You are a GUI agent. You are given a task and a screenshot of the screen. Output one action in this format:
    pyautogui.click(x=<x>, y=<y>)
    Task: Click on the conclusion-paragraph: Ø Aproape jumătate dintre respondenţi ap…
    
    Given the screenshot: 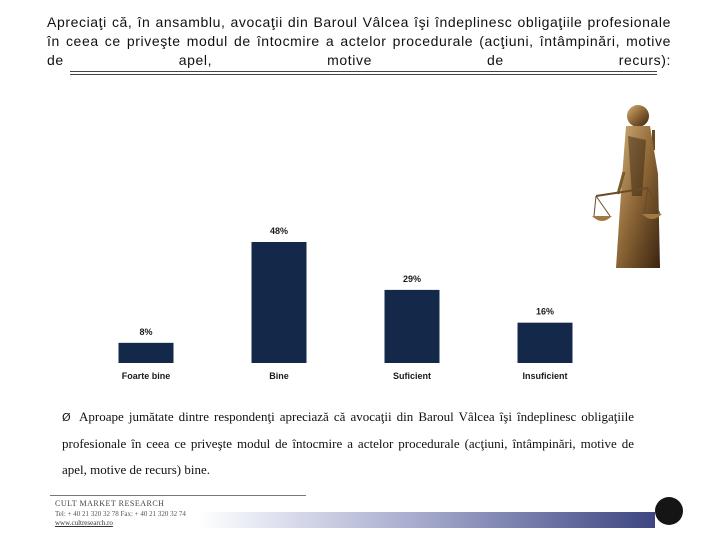 What is the action you would take?
    pyautogui.click(x=348, y=443)
    